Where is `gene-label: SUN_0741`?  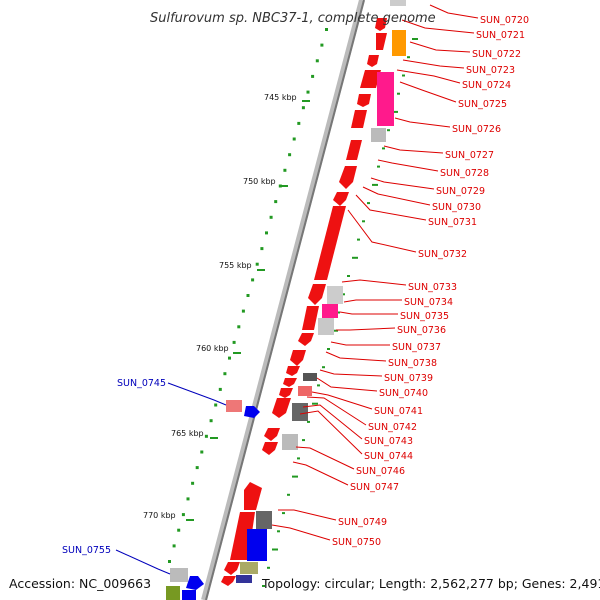
gene-label: SUN_0741 is located at coordinates (398, 411).